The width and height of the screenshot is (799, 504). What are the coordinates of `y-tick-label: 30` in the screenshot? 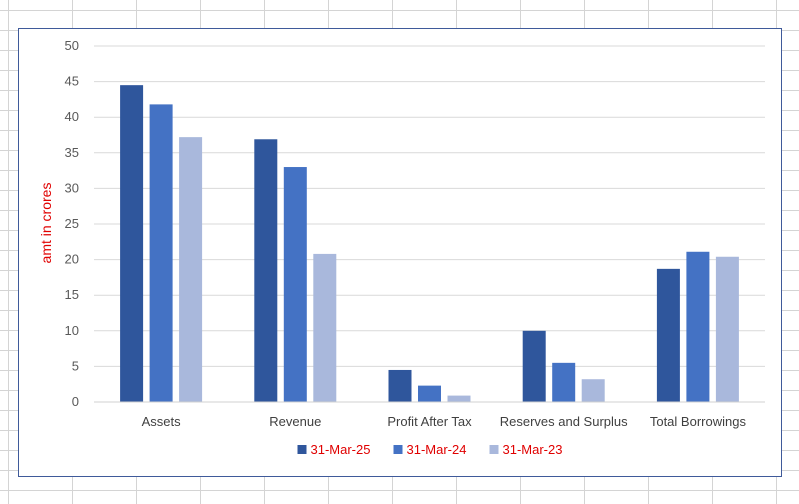 It's located at (72, 187).